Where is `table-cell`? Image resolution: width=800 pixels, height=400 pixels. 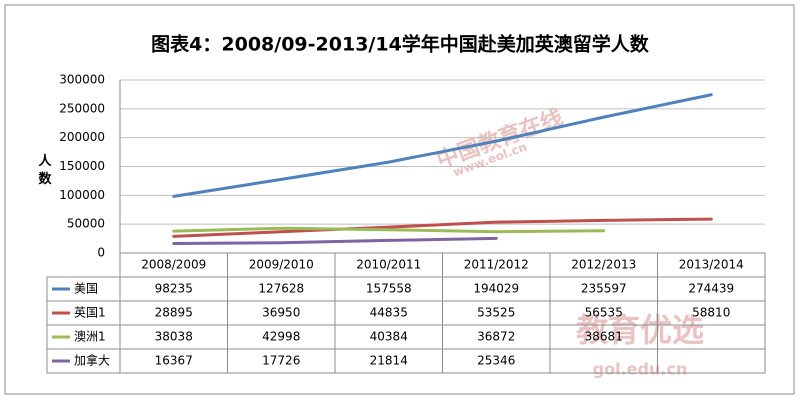
table-cell is located at coordinates (711, 361).